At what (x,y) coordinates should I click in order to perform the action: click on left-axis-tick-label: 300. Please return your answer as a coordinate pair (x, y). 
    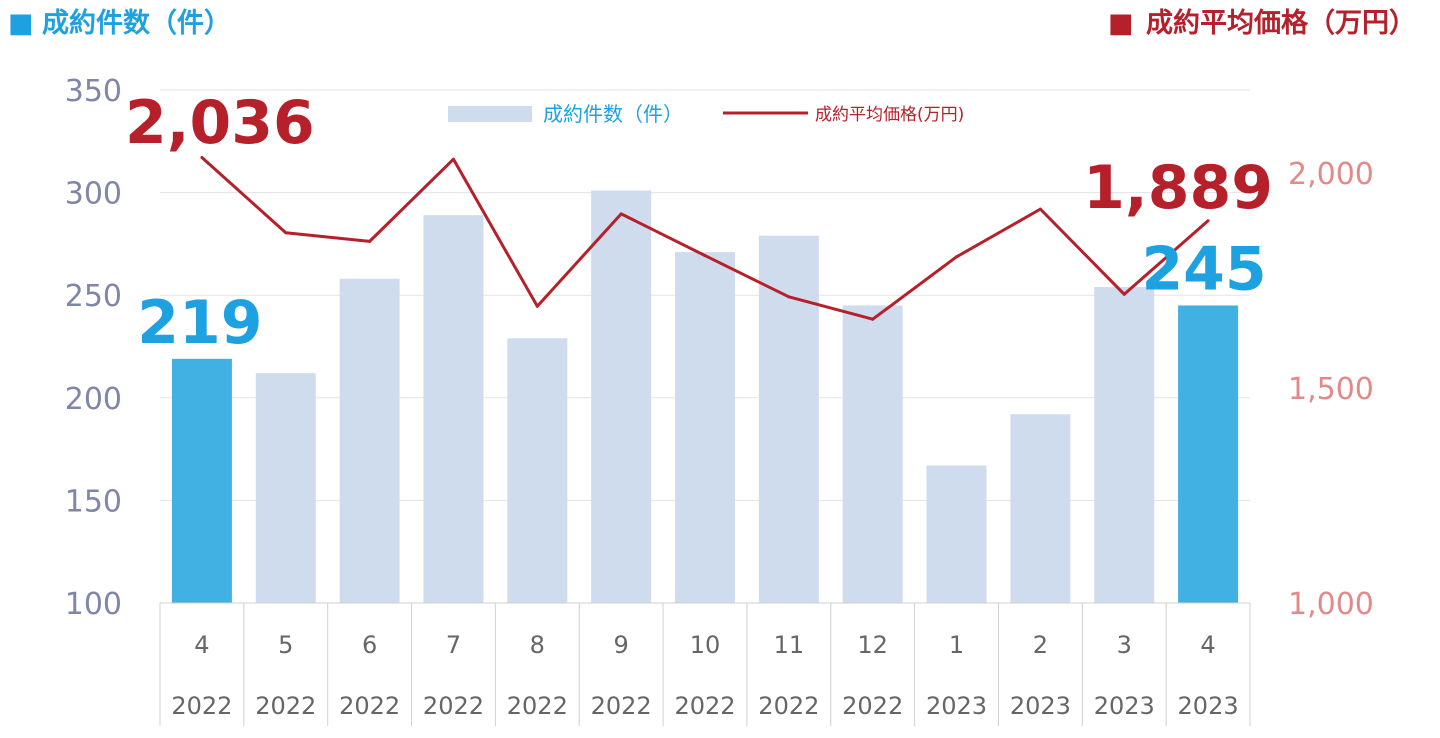
    Looking at the image, I should click on (93, 194).